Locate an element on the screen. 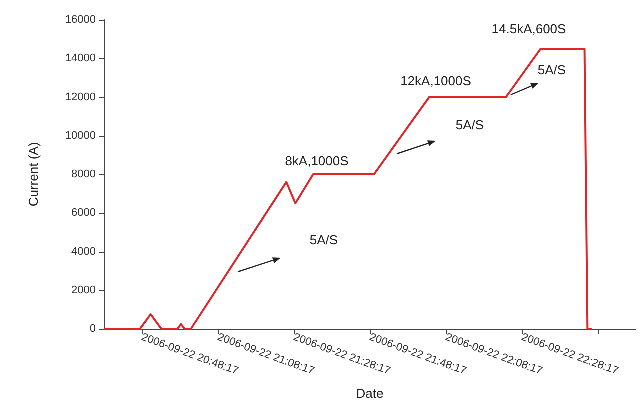 This screenshot has height=405, width=642. y-tick-label: 0 is located at coordinates (93, 329).